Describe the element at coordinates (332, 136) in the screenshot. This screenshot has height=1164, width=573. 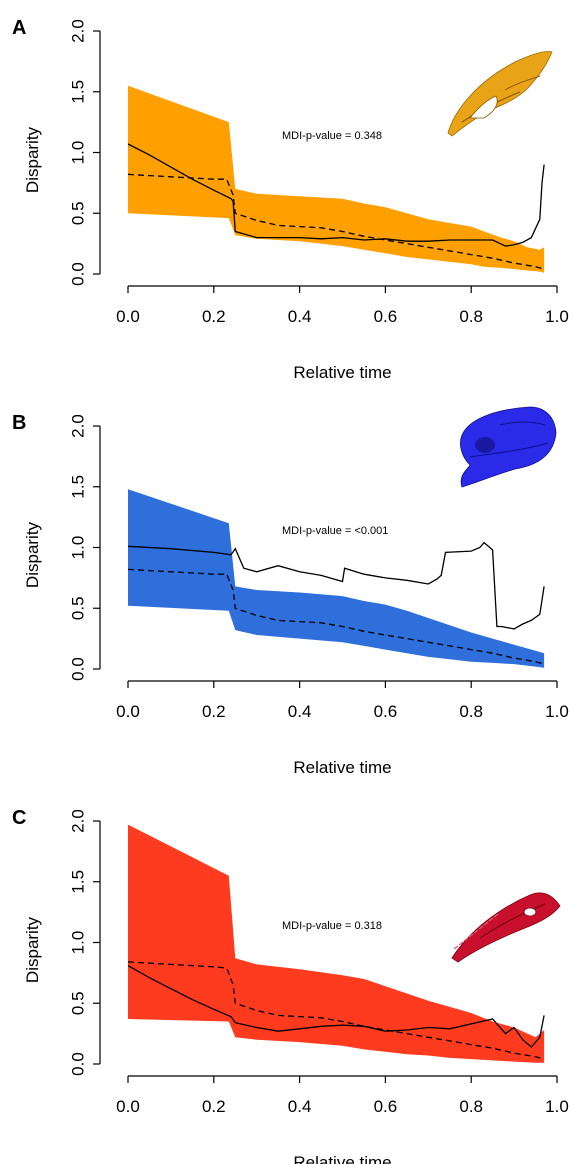
I see `mdi-p-value-annotation: MDI-p-value = 0.348` at that location.